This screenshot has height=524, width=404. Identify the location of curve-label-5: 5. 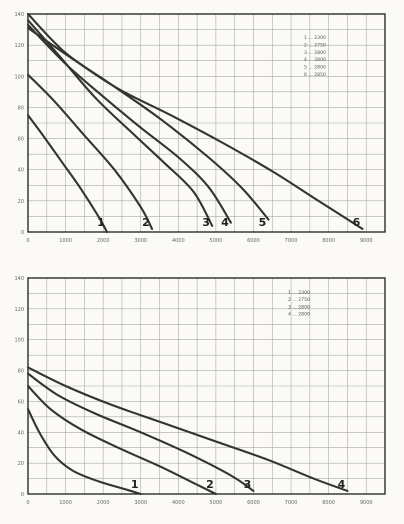
(263, 222).